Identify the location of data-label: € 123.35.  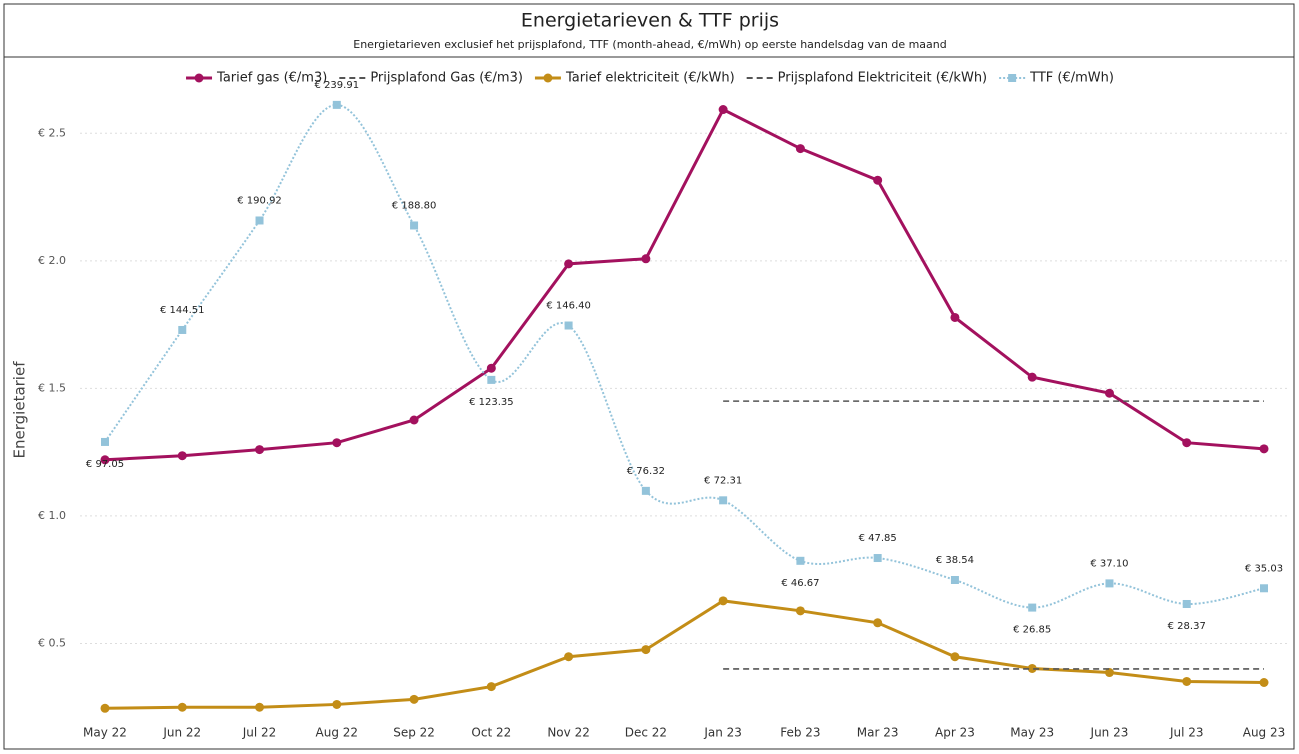
(491, 402).